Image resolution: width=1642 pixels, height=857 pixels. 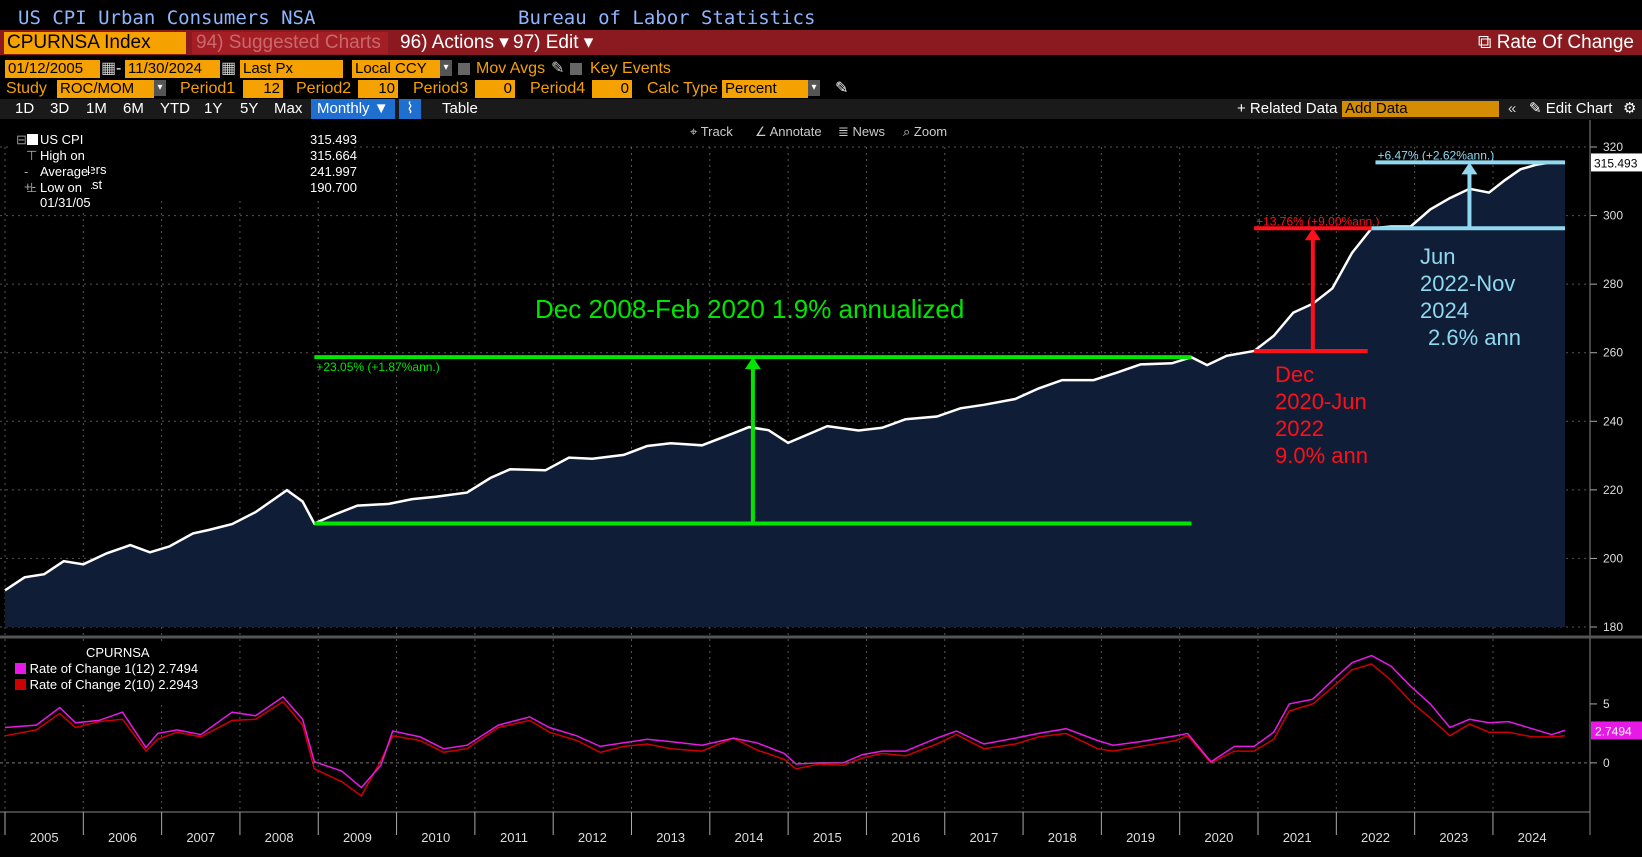 I want to click on collapse-icon: «, so click(x=1512, y=108).